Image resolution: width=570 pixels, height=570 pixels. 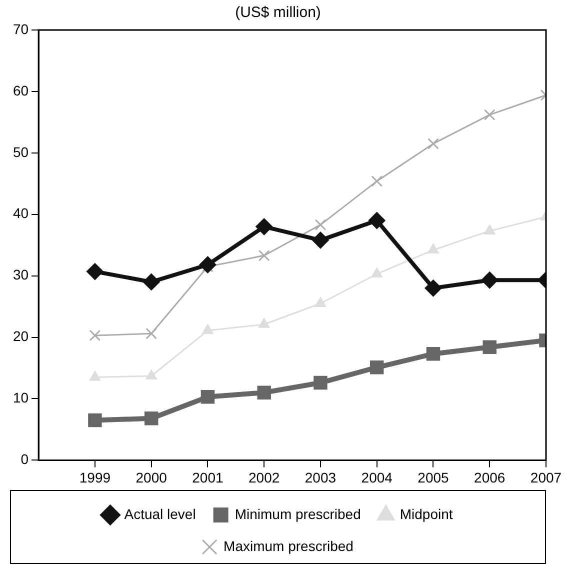 What do you see at coordinates (208, 477) in the screenshot?
I see `x-tick-label: 2001` at bounding box center [208, 477].